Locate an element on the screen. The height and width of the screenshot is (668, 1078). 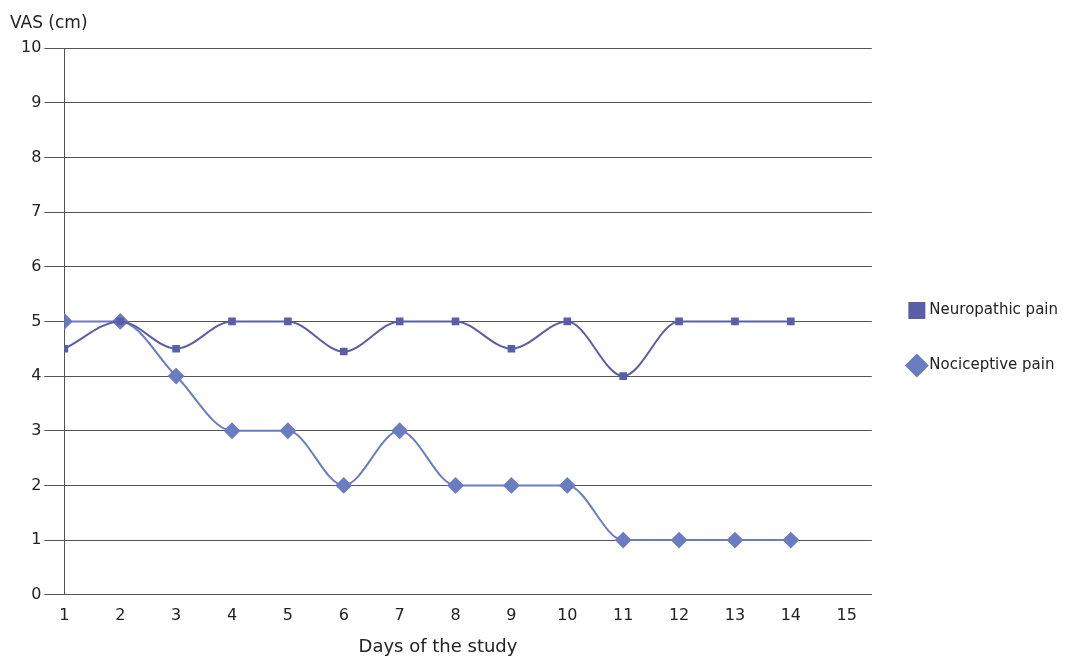
x-tick-label: 3 is located at coordinates (176, 614).